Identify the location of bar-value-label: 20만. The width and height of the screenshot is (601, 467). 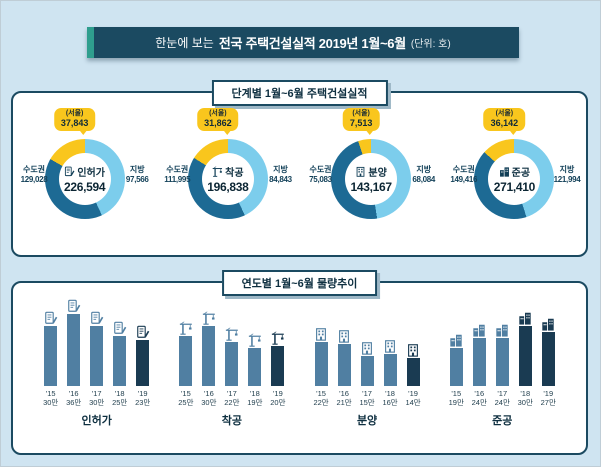
(278, 402).